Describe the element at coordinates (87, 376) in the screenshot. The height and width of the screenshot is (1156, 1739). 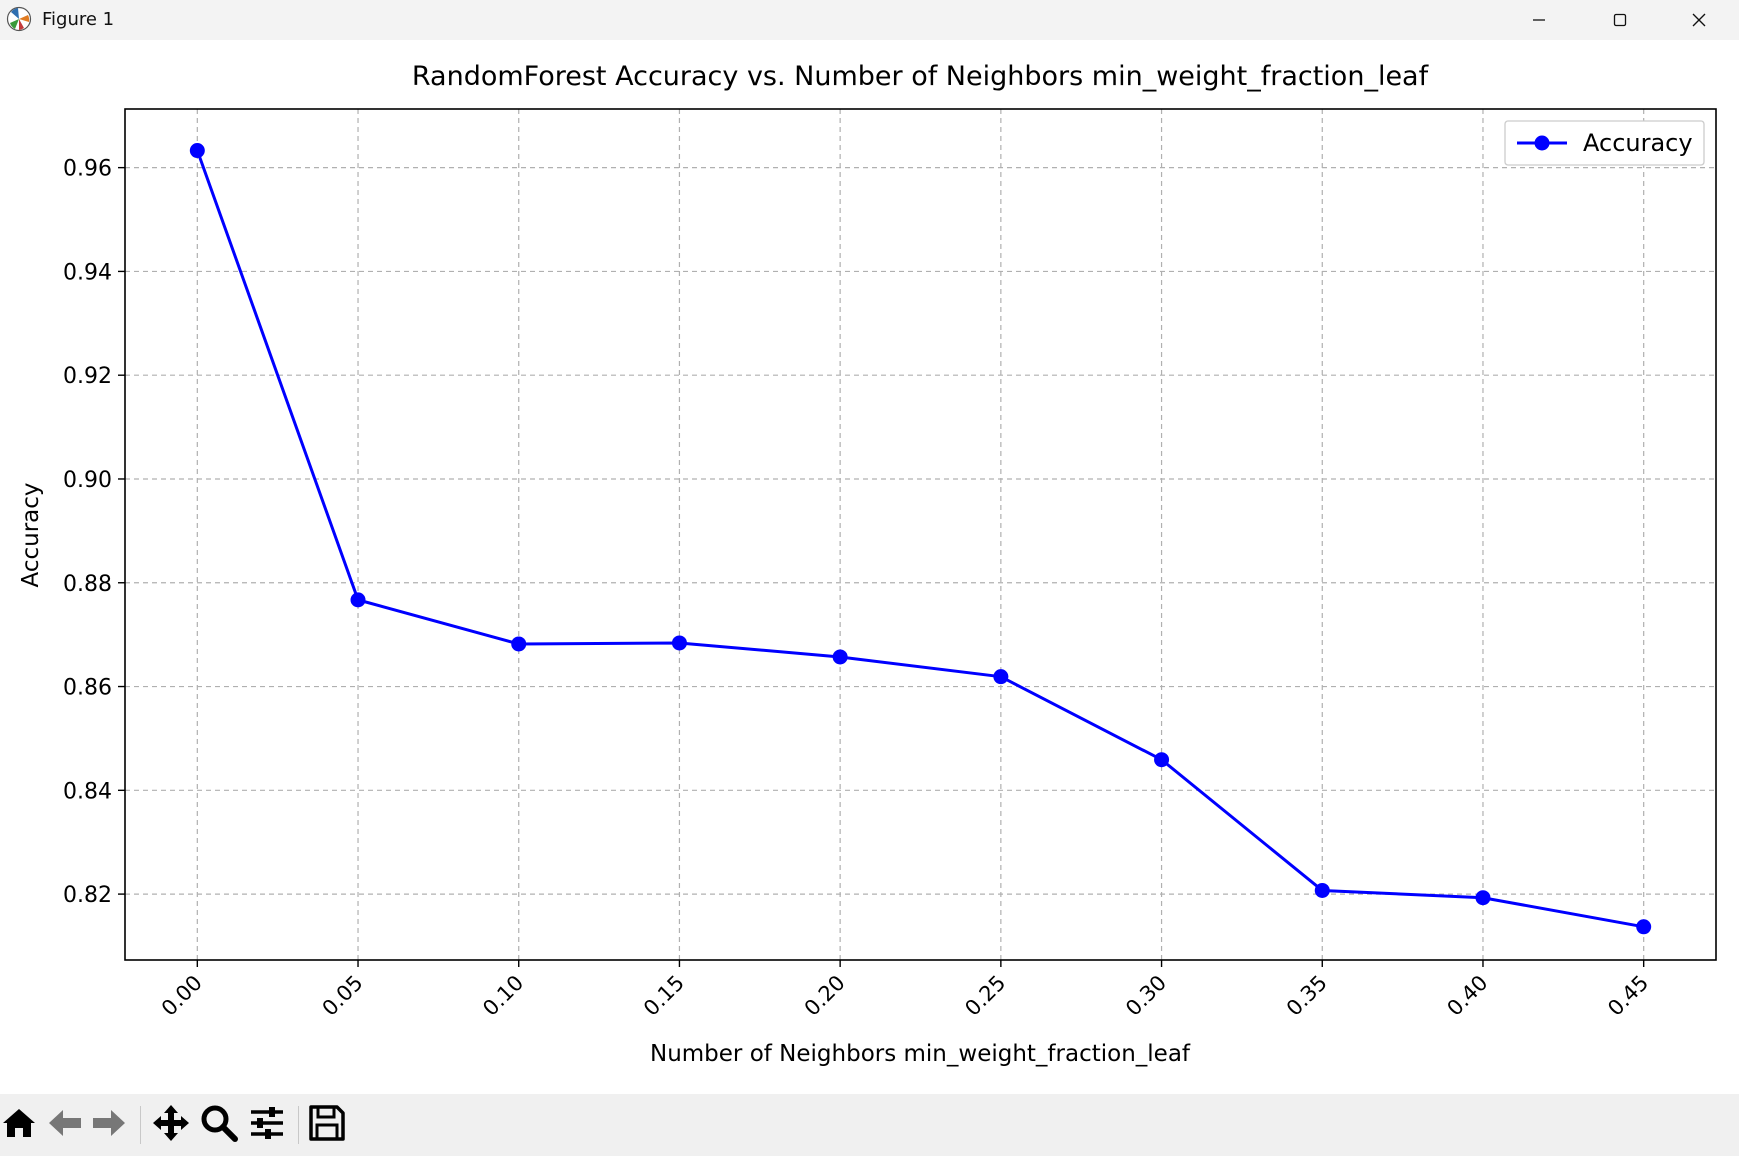
I see `y-tick-label: 0.92` at that location.